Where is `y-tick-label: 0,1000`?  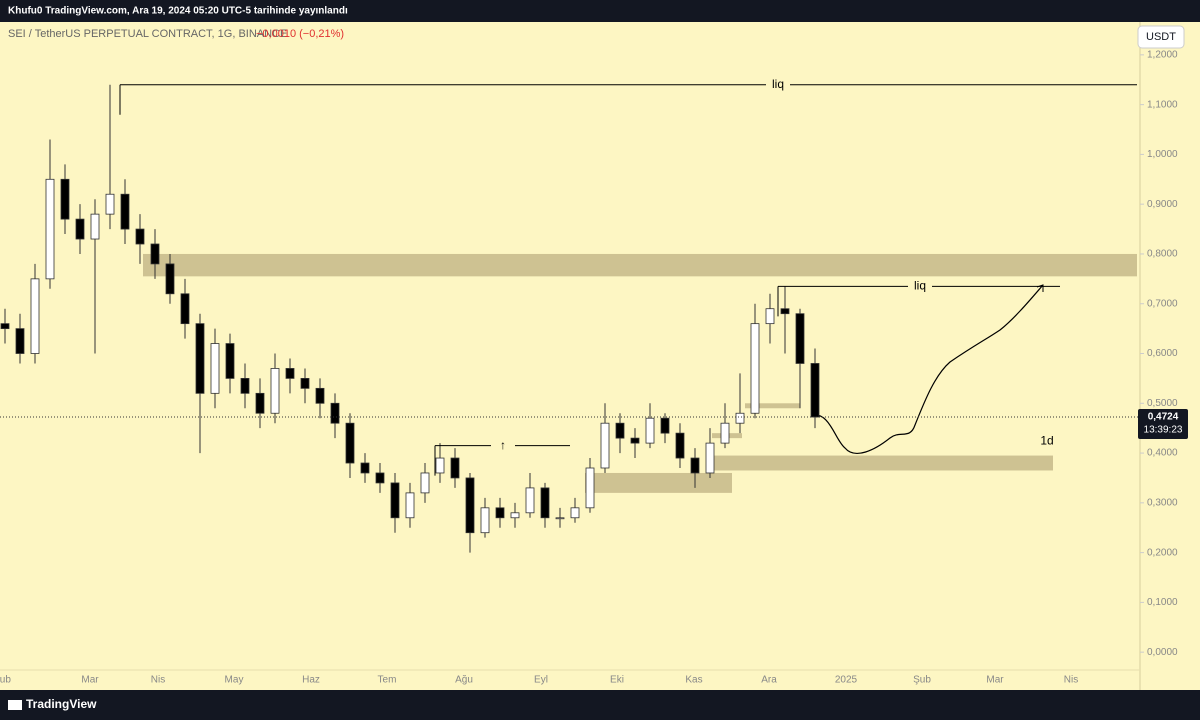 y-tick-label: 0,1000 is located at coordinates (1162, 602).